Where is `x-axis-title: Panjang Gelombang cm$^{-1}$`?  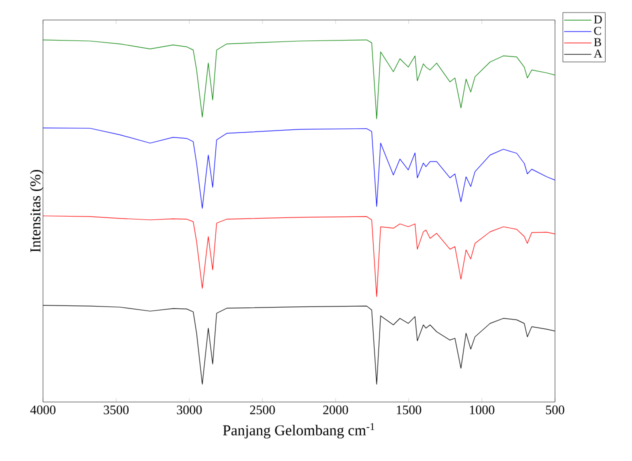 x-axis-title: Panjang Gelombang cm$^{-1}$ is located at coordinates (298, 430).